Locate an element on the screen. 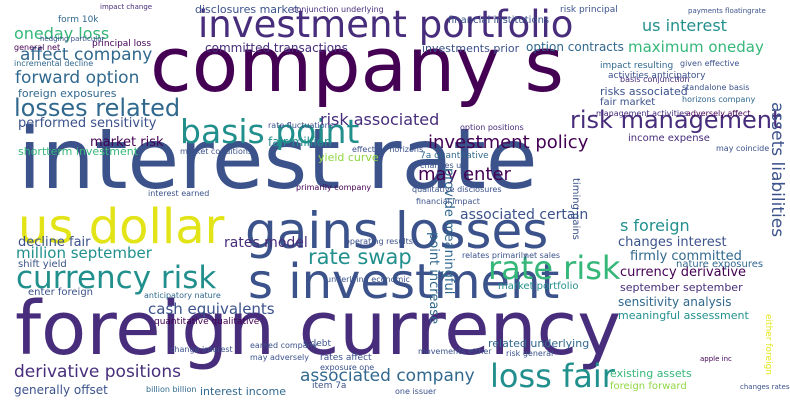  word: change interest is located at coordinates (201, 349).